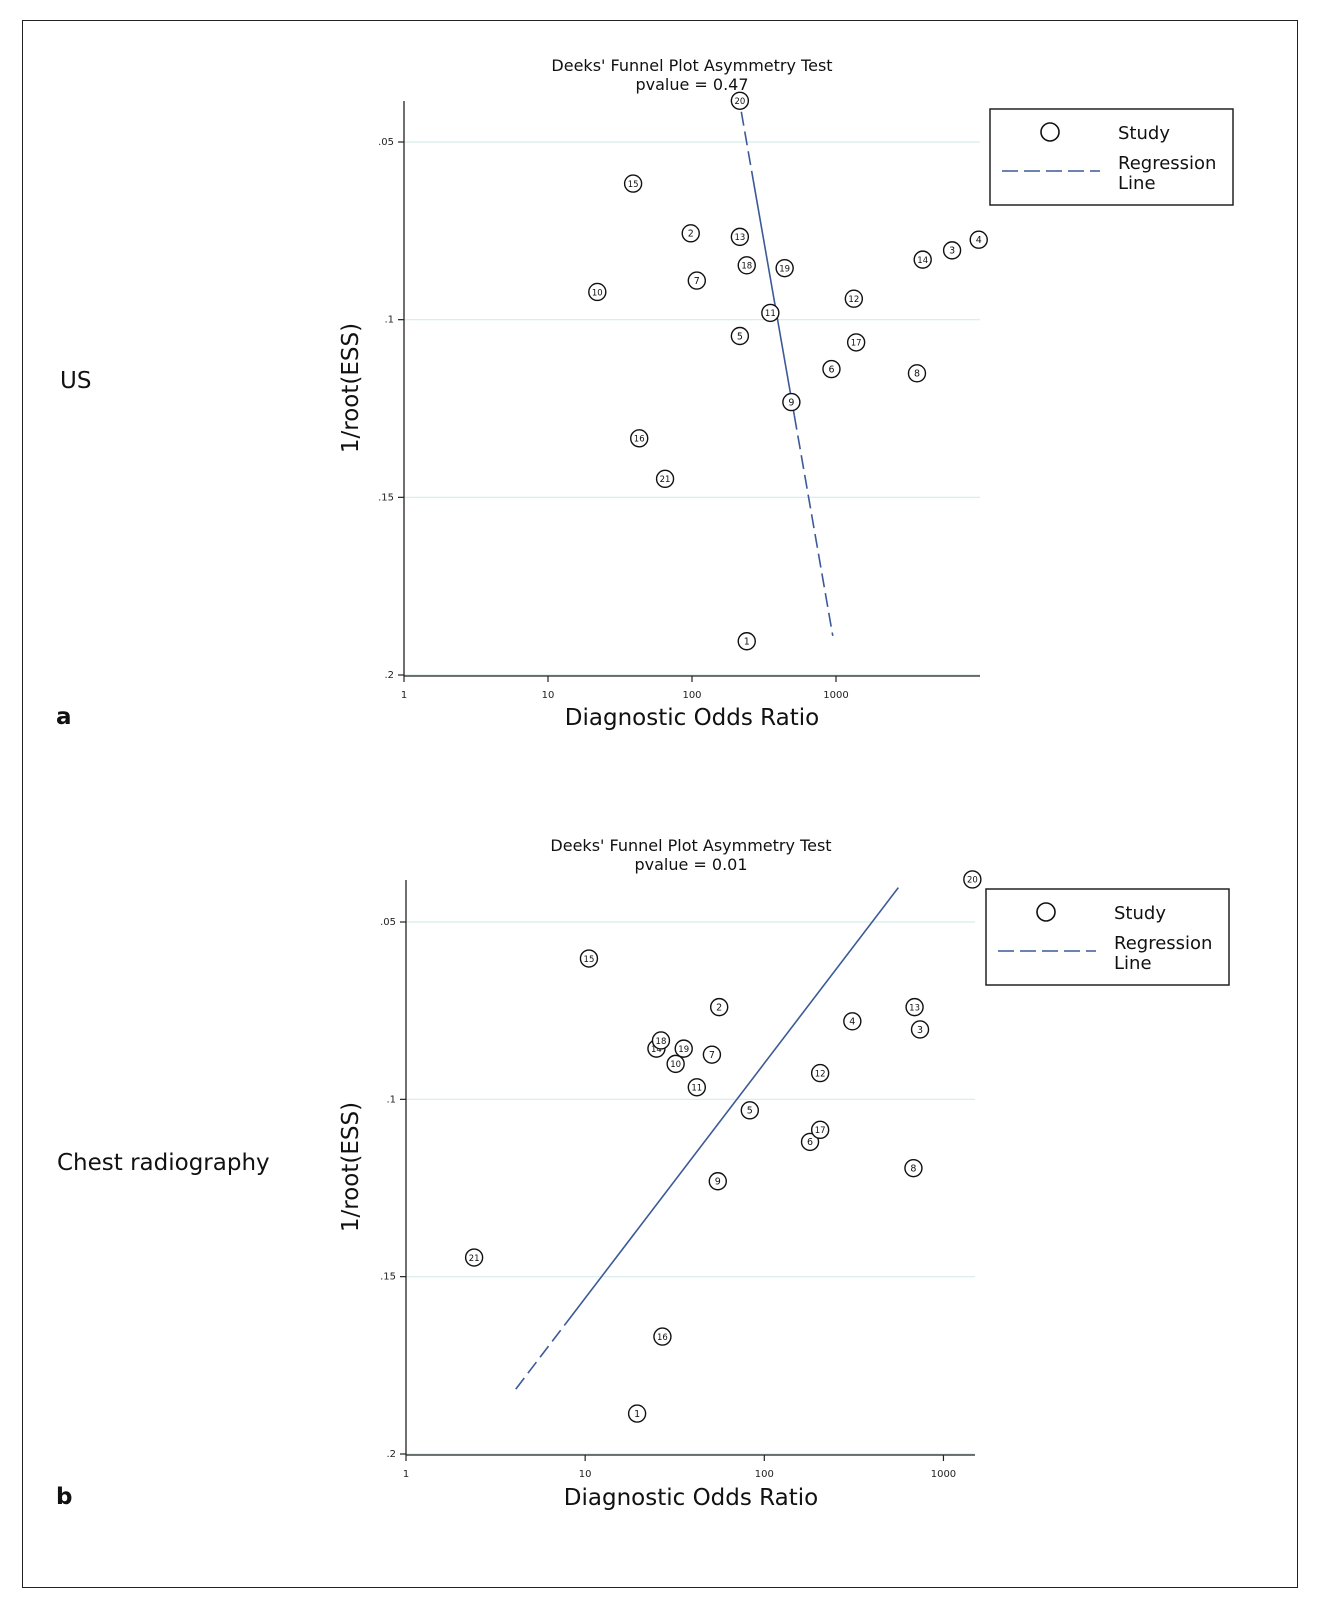 This screenshot has height=1608, width=1321. What do you see at coordinates (548, 695) in the screenshot?
I see `panel-a-x-tick-label: 10` at bounding box center [548, 695].